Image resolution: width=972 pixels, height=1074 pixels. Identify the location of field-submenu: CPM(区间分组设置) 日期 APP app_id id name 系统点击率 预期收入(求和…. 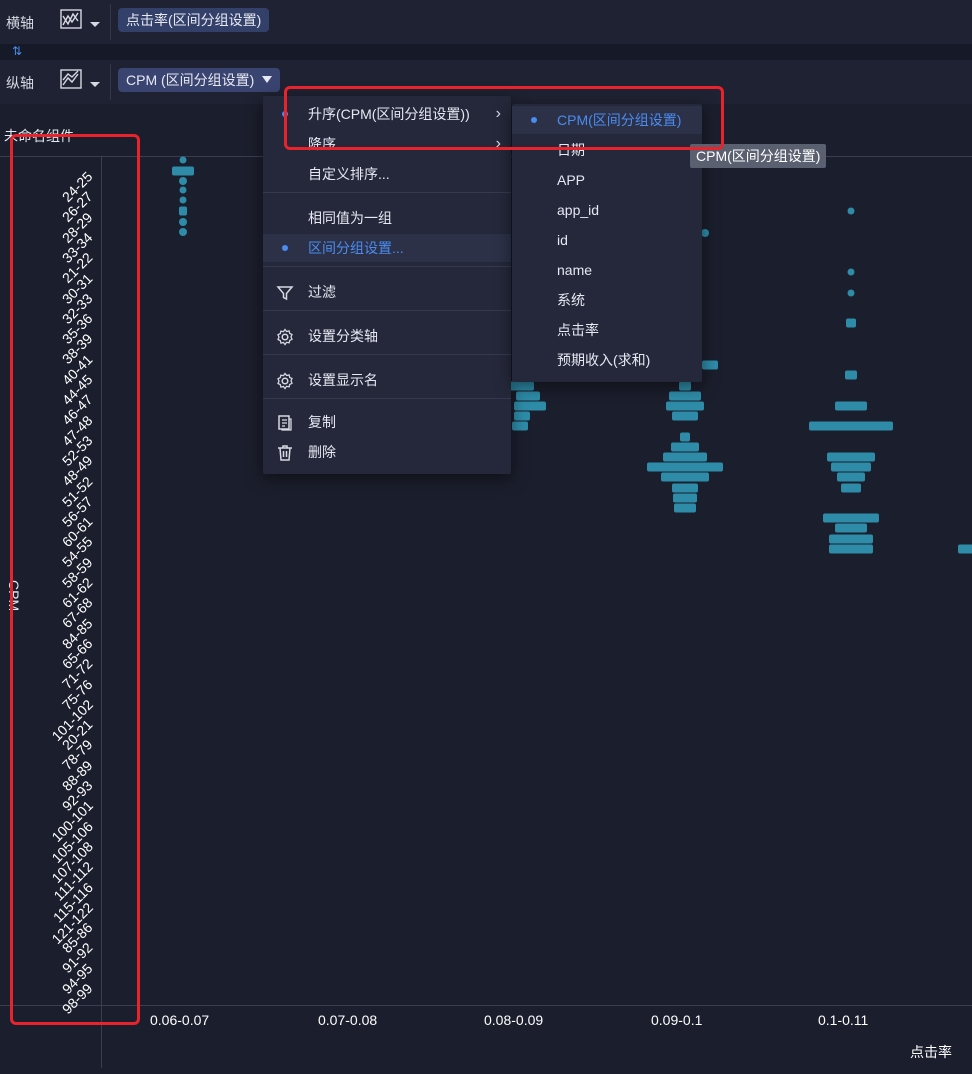
(607, 243).